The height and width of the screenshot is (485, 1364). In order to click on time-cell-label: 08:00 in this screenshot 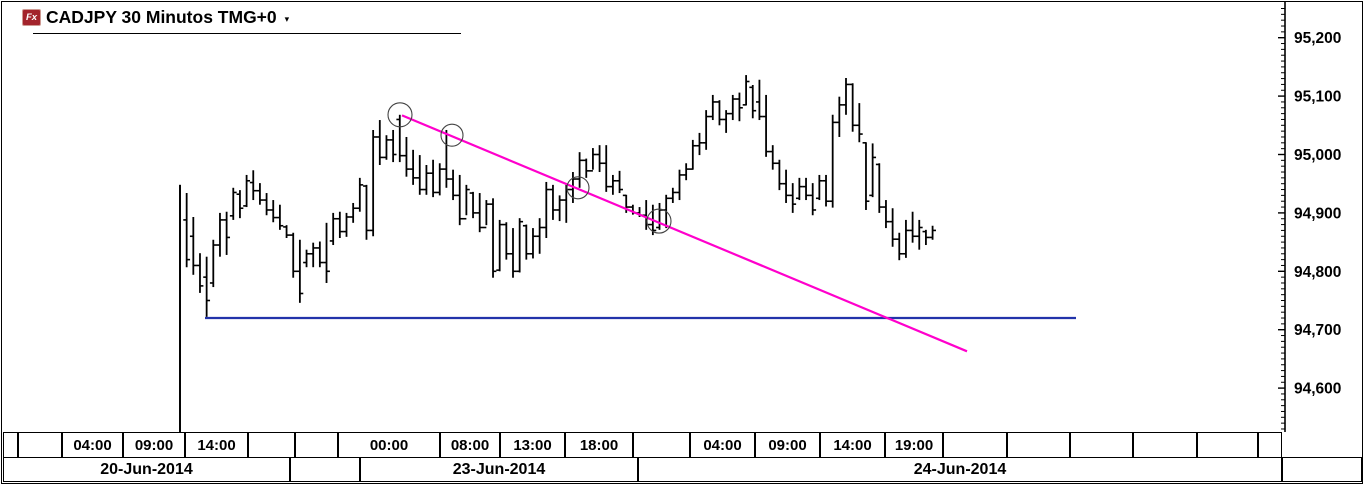, I will do `click(470, 445)`.